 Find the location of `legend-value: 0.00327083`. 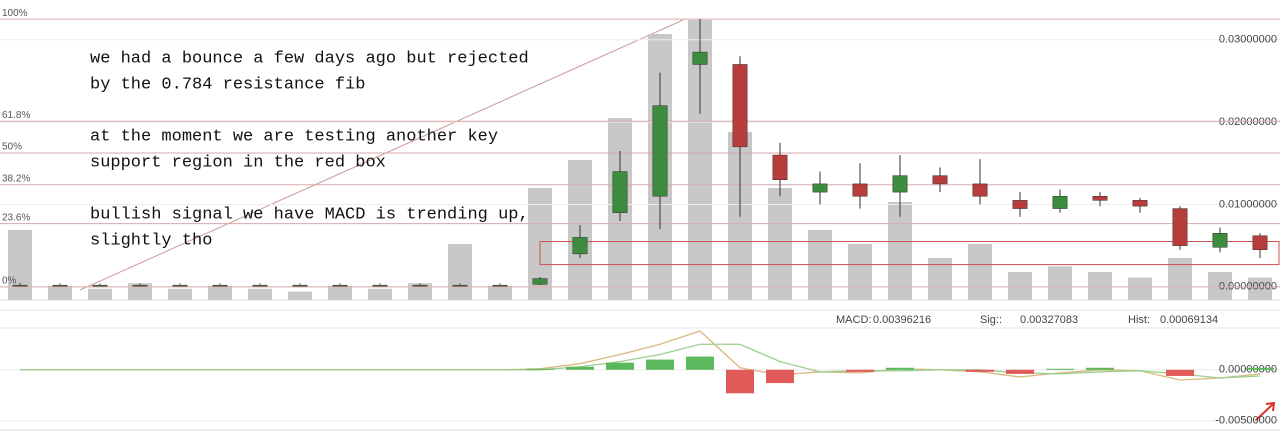

legend-value: 0.00327083 is located at coordinates (1049, 320).